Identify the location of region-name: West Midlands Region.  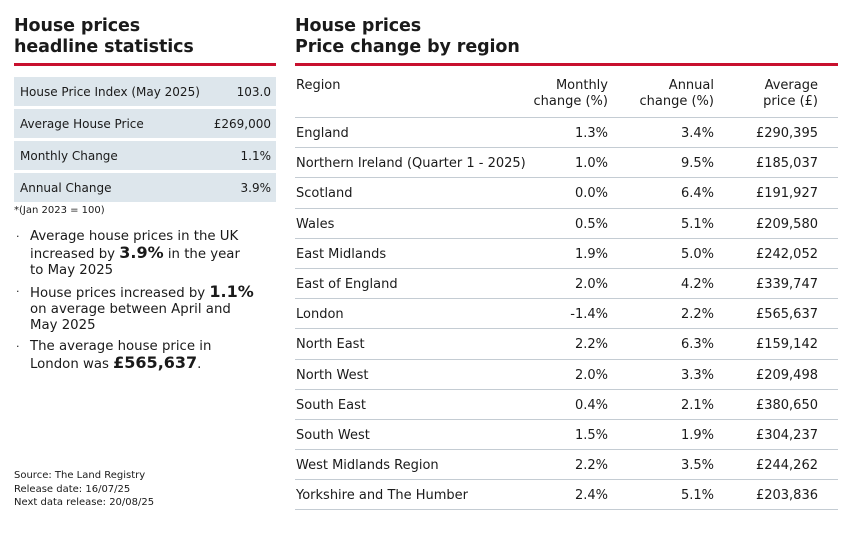
(412, 465).